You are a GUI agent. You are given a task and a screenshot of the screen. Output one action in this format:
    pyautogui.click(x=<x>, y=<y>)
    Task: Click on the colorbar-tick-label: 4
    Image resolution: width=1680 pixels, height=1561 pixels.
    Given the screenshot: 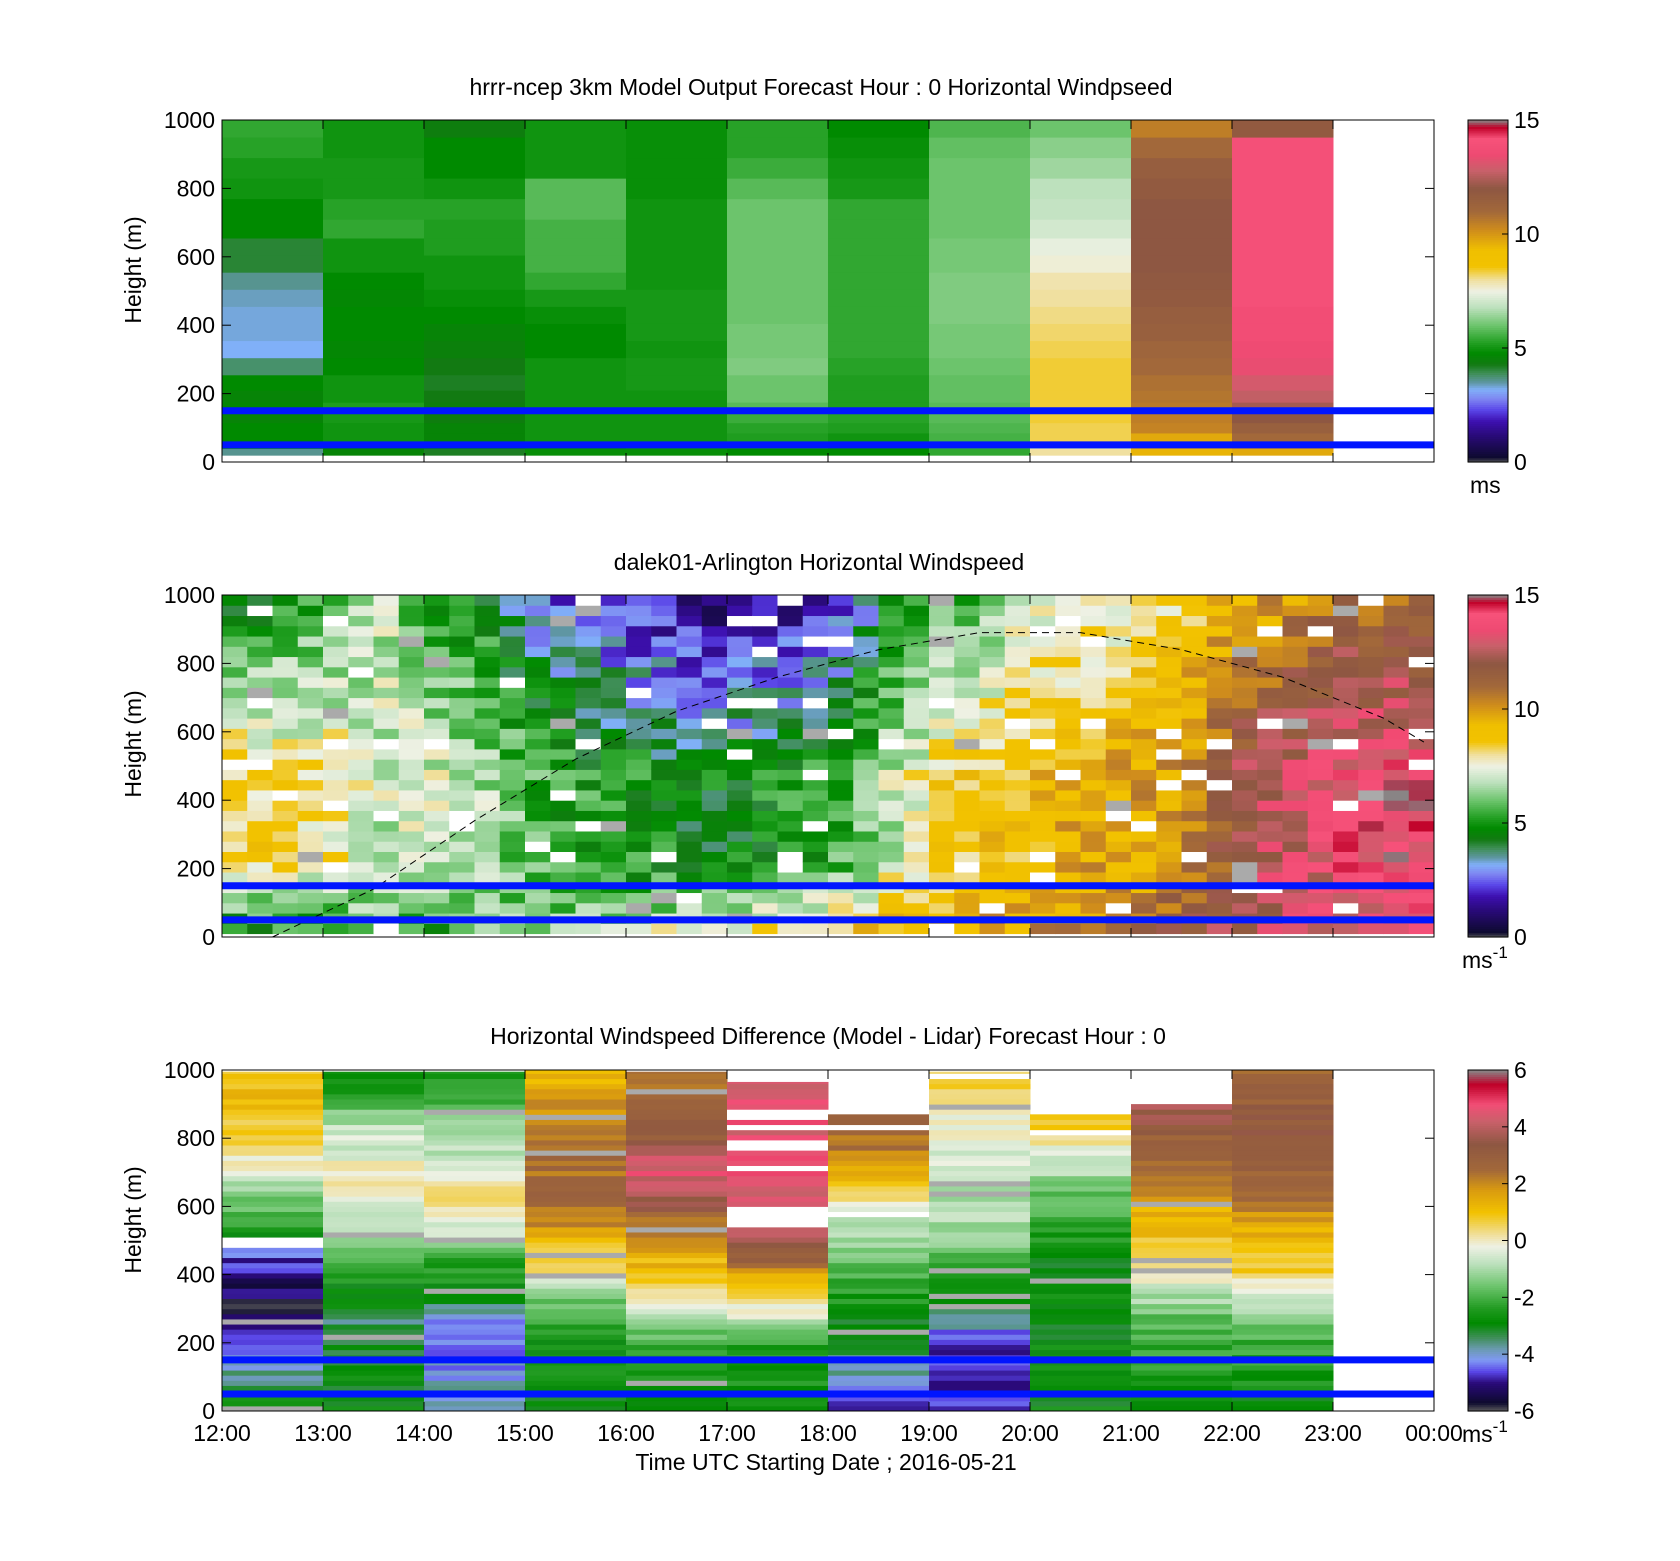 What is the action you would take?
    pyautogui.click(x=1520, y=1127)
    